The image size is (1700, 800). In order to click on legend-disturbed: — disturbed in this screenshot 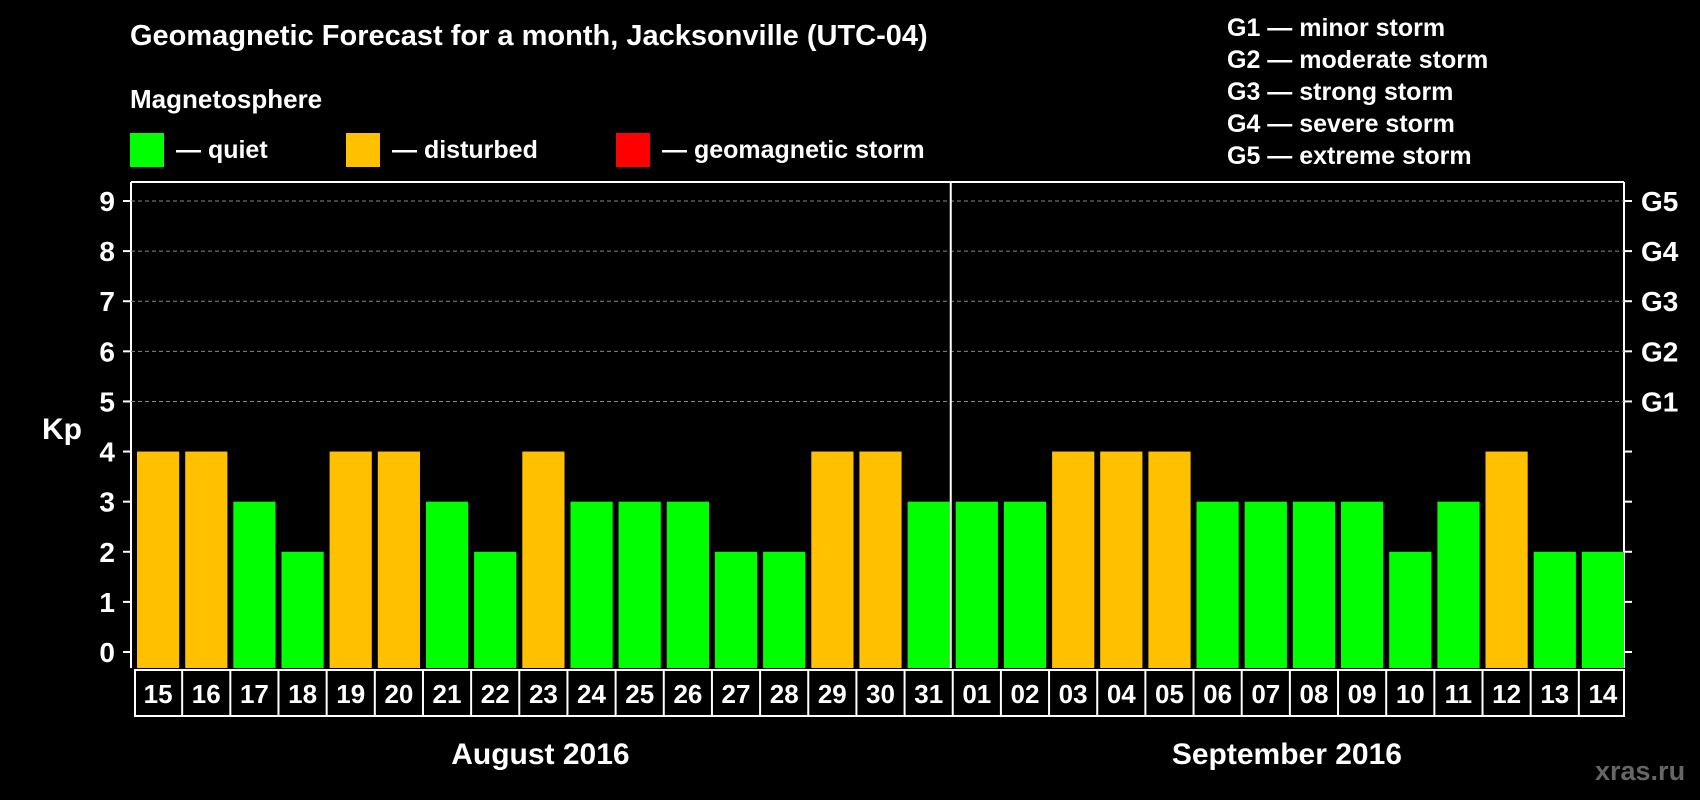, I will do `click(442, 150)`.